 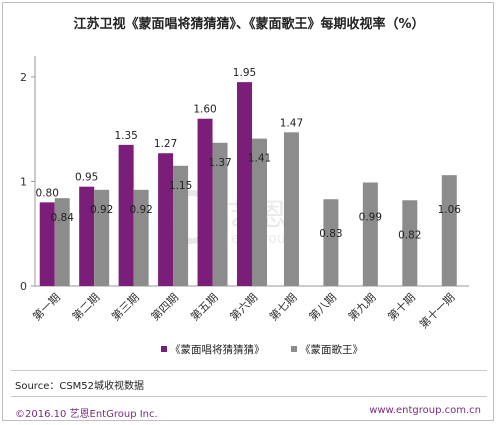 What do you see at coordinates (86, 414) in the screenshot?
I see `copyright: ©2016.10 艺恩EntGroup Inc.` at bounding box center [86, 414].